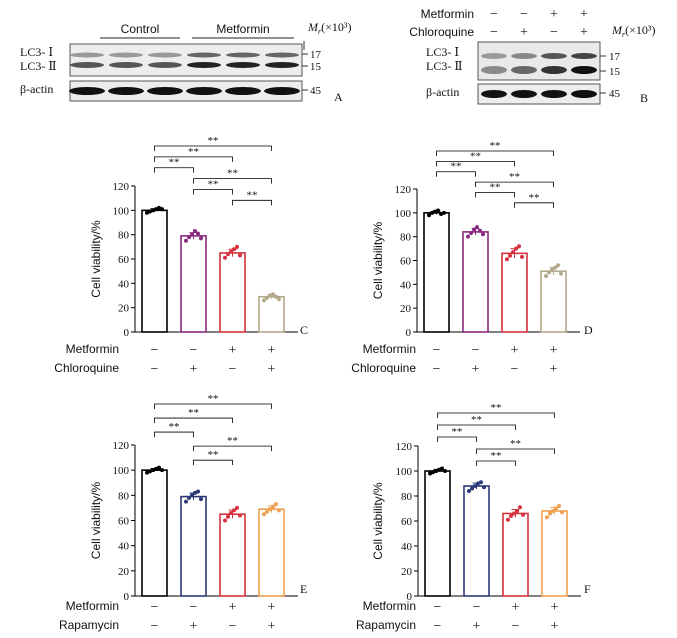 Image resolution: width=677 pixels, height=638 pixels. I want to click on marker-label-17: 17, so click(316, 55).